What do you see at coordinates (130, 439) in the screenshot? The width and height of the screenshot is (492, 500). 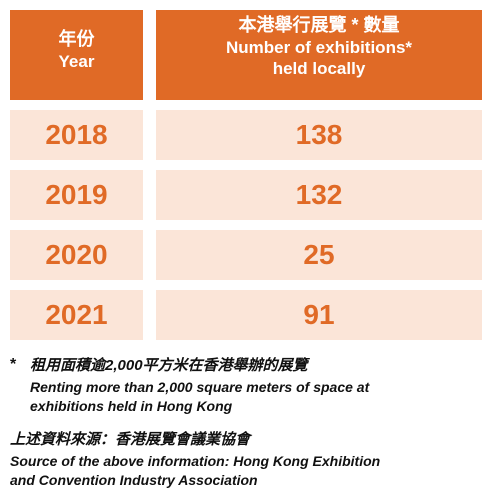 I see `source-zh: 上述資料來源：香港展覽會議業協會` at bounding box center [130, 439].